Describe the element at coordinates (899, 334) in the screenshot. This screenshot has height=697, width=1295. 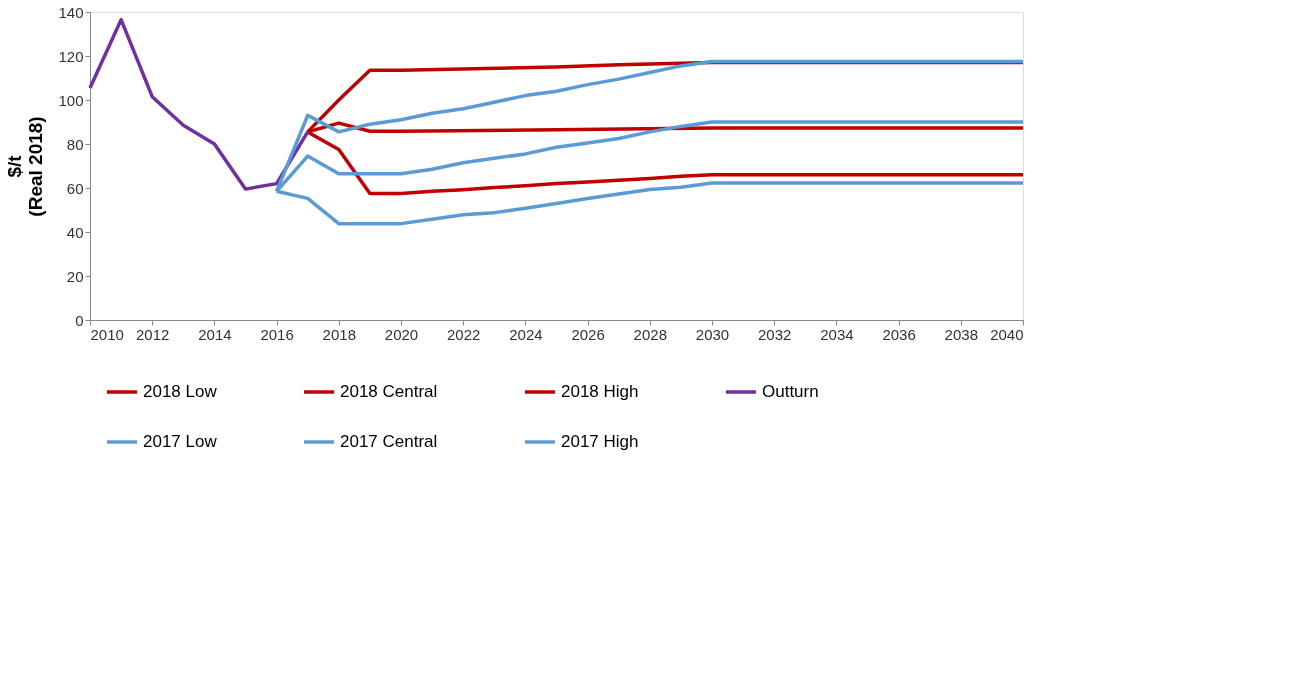
I see `x-tick-label: 2036` at that location.